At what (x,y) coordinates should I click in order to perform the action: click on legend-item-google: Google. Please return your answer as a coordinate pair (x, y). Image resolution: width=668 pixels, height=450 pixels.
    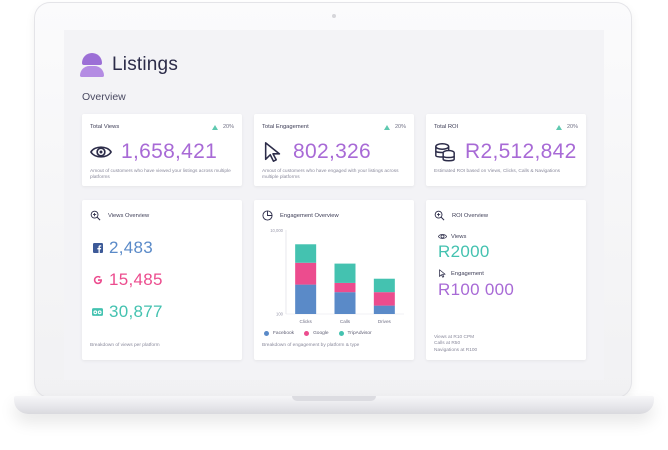
    Looking at the image, I should click on (316, 333).